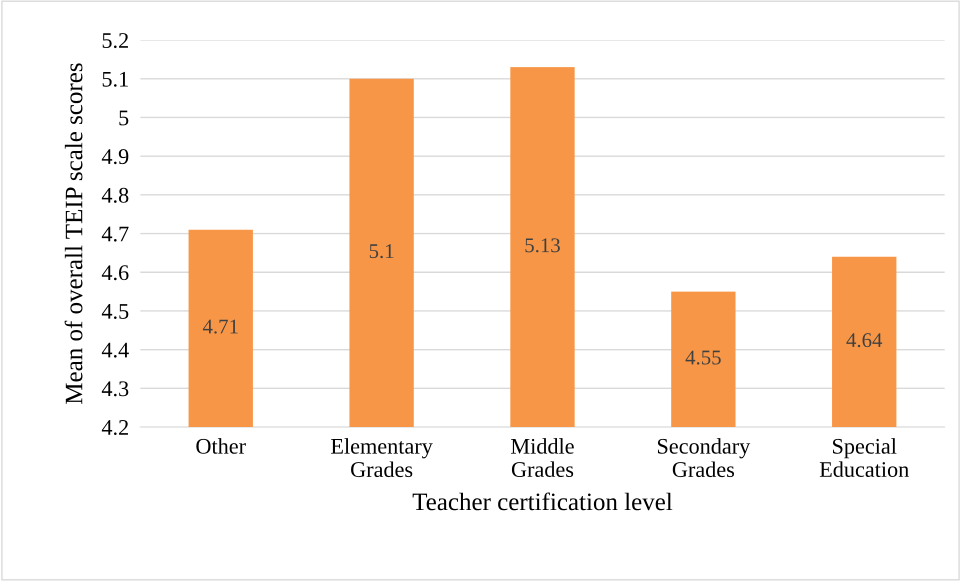  Describe the element at coordinates (115, 350) in the screenshot. I see `y-tick-label: 4.4` at that location.